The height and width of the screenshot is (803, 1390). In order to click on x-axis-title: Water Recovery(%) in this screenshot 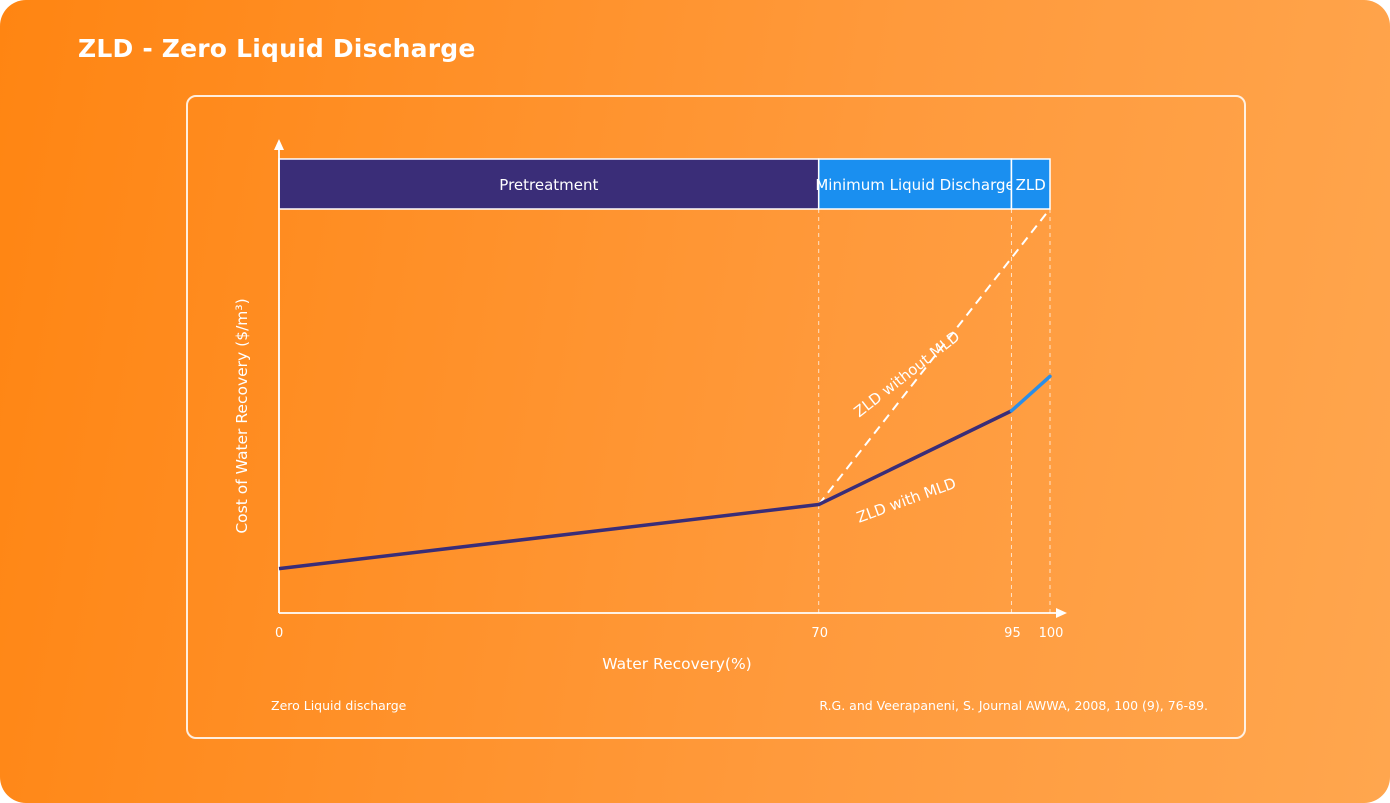, I will do `click(676, 664)`.